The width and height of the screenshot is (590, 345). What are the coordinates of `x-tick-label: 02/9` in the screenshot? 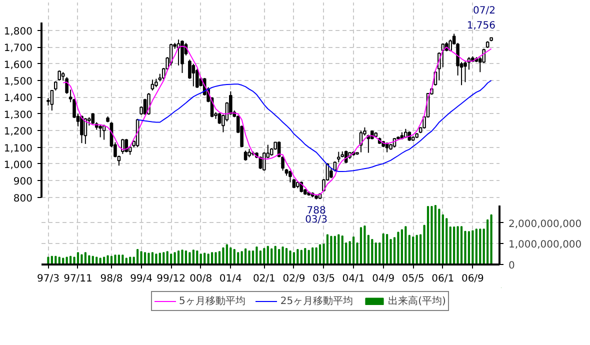 It's located at (294, 279).